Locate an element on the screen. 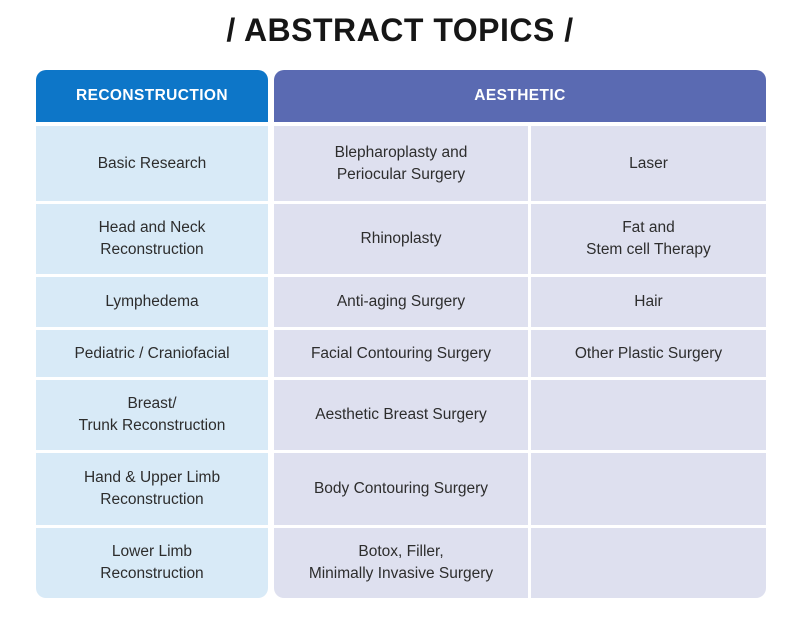 The width and height of the screenshot is (800, 624). cell-aesthetic-a-1: Rhinoplasty is located at coordinates (401, 239).